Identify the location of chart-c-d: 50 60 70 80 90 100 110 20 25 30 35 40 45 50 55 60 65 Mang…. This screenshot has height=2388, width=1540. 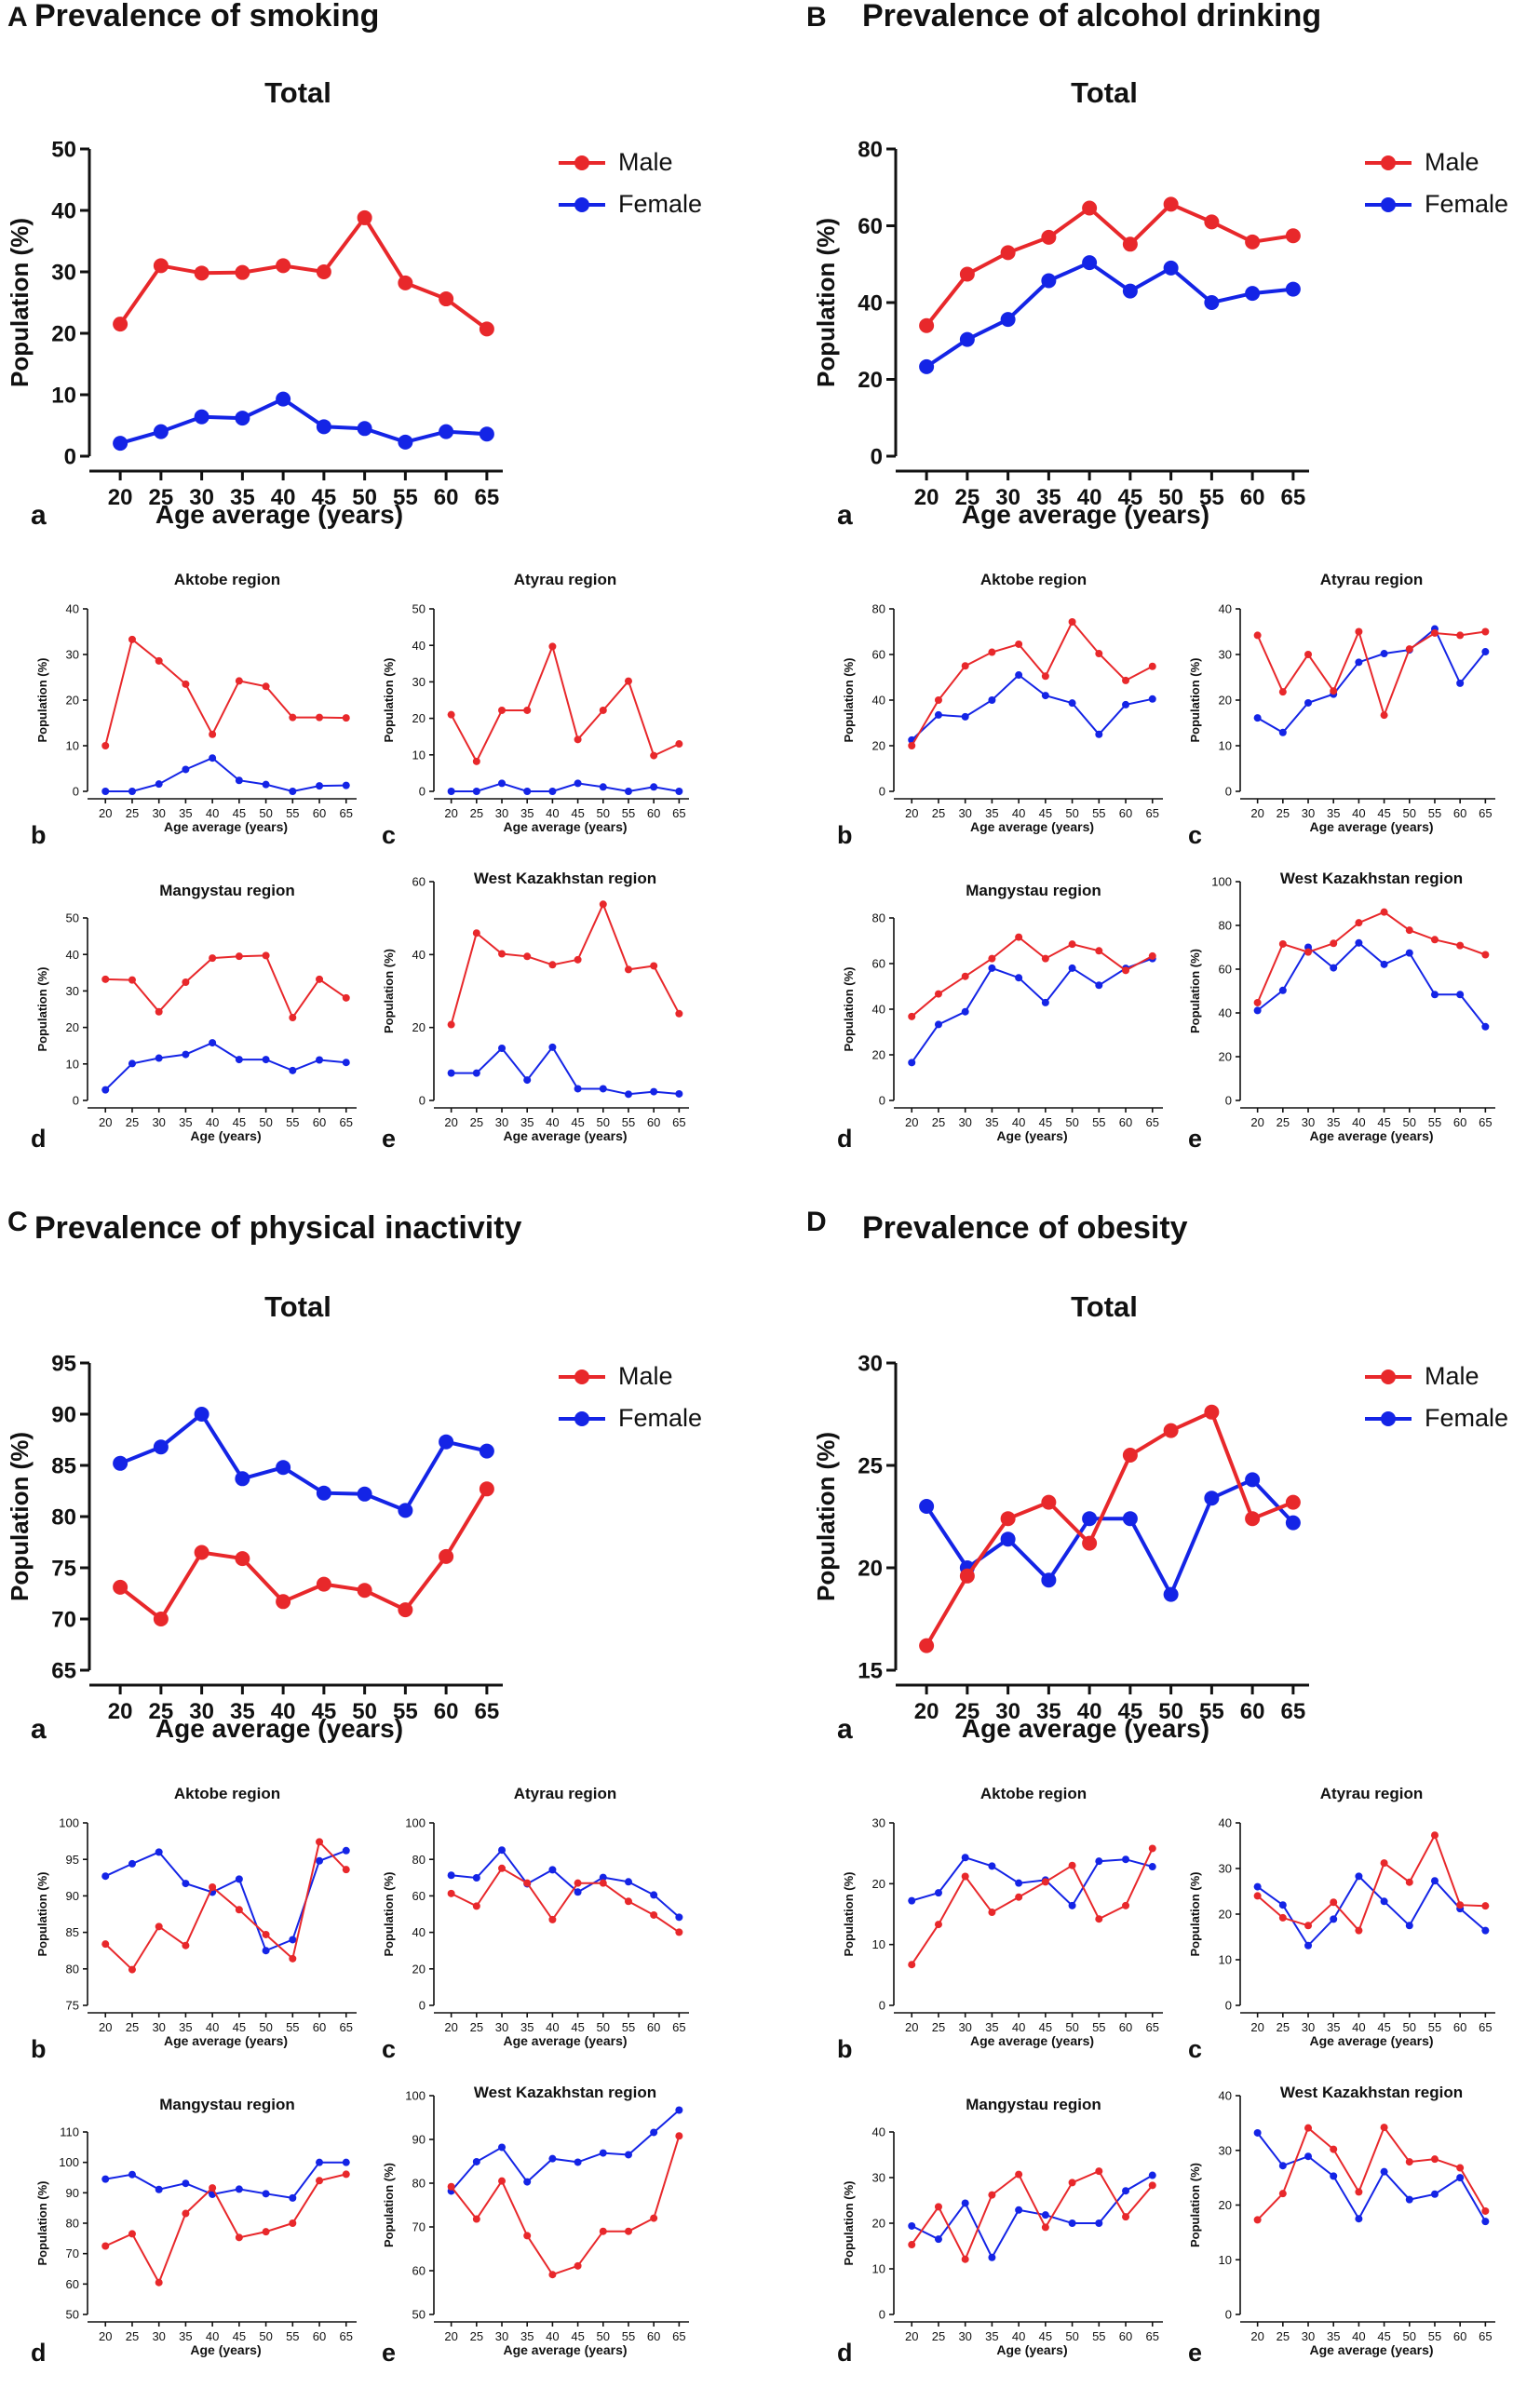
(194, 2231).